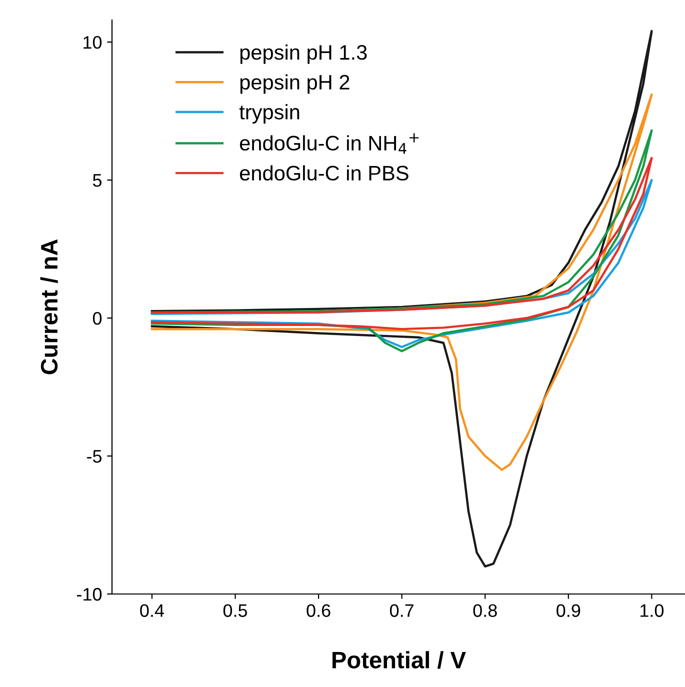 This screenshot has height=687, width=685. Describe the element at coordinates (652, 610) in the screenshot. I see `x-tick-label: 1.0` at that location.